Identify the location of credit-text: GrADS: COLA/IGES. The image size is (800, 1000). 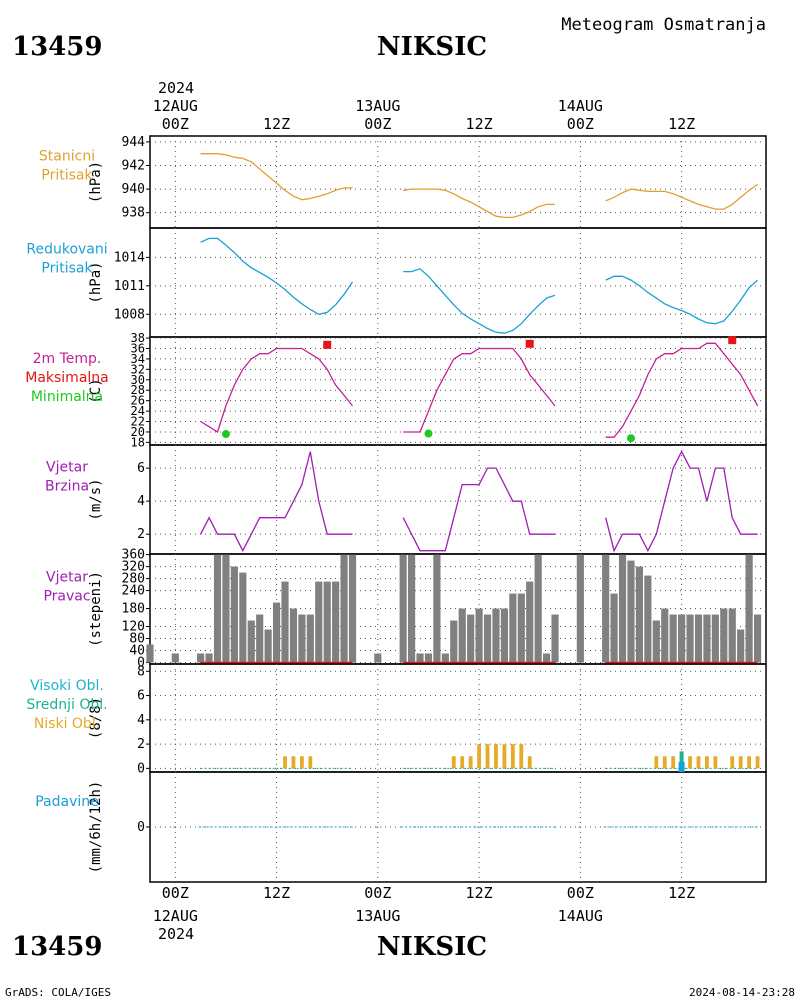
(58, 992).